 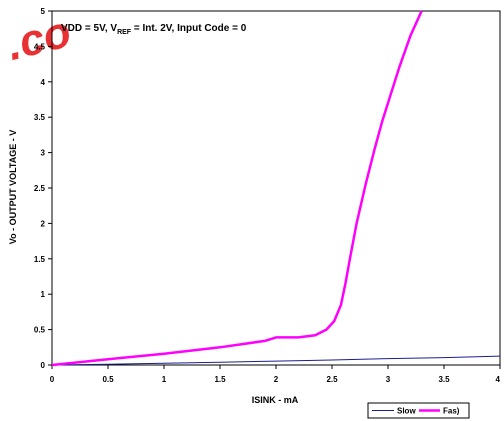 I want to click on y-tick-label: 2, so click(x=43, y=223).